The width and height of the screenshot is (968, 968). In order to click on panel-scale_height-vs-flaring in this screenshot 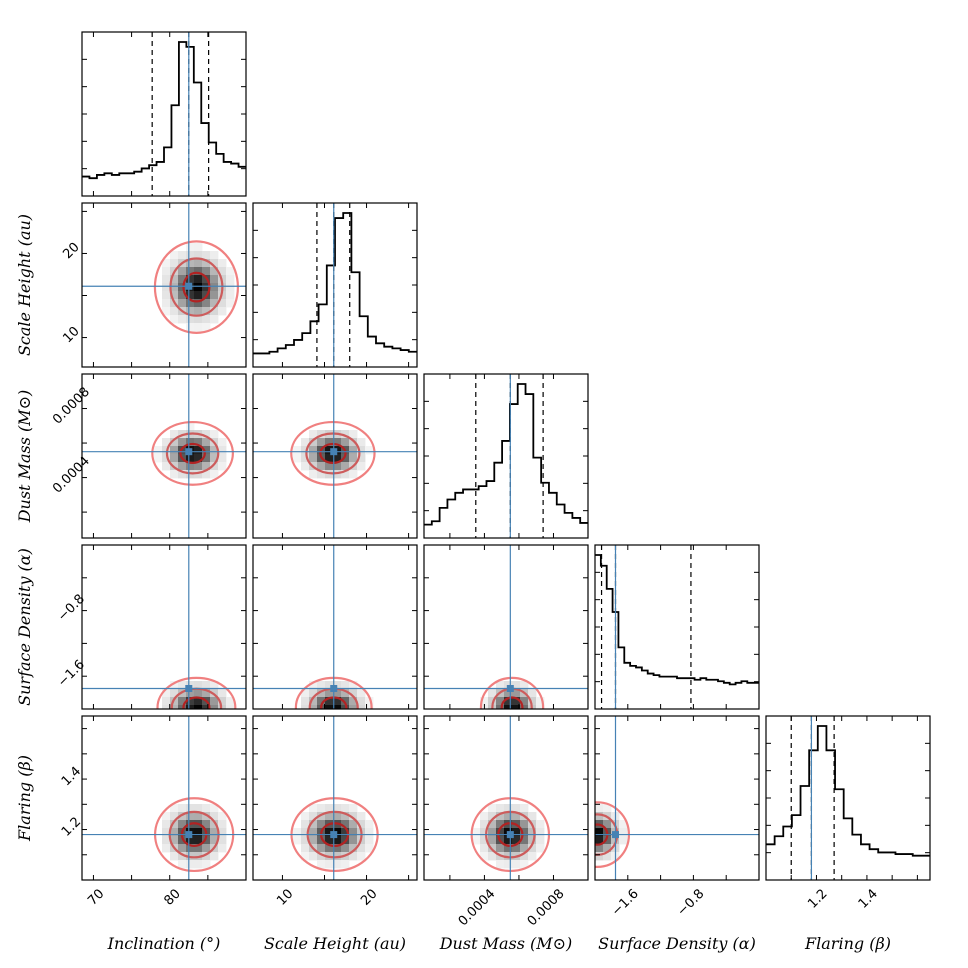, I will do `click(335, 798)`.